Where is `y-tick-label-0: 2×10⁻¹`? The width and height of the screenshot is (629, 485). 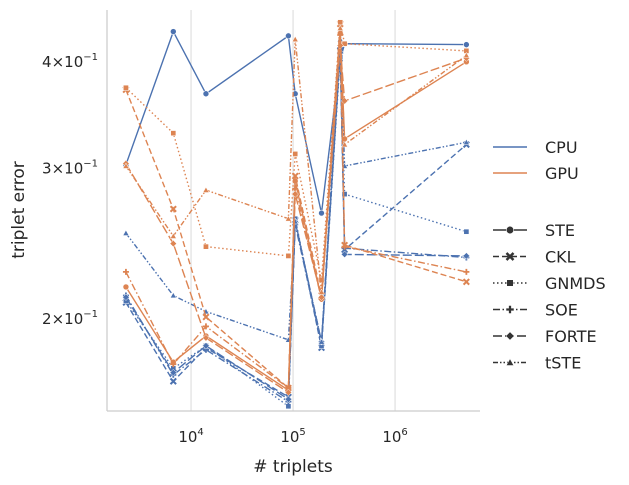
y-tick-label-0: 2×10⁻¹ is located at coordinates (70, 318).